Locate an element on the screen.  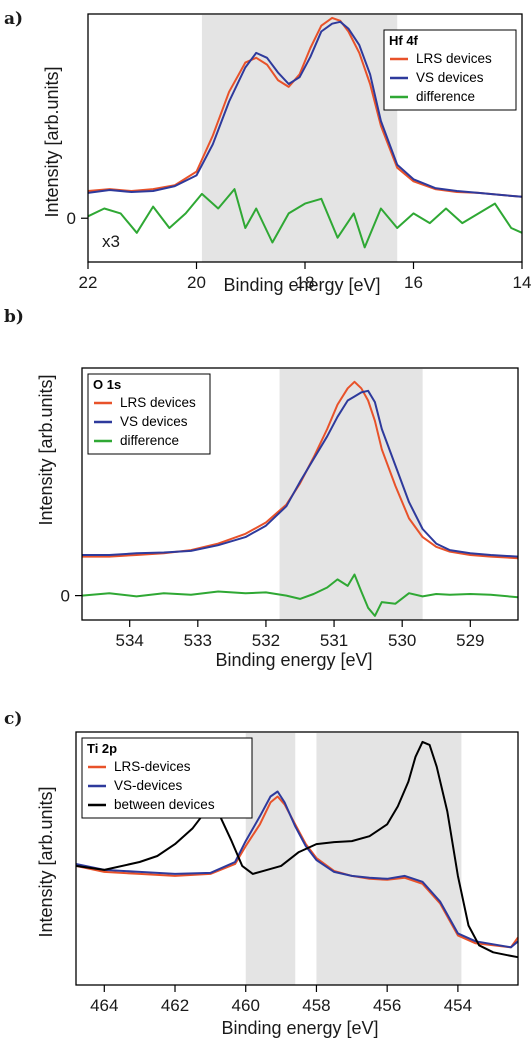
panel-c-legend-box is located at coordinates (167, 778).